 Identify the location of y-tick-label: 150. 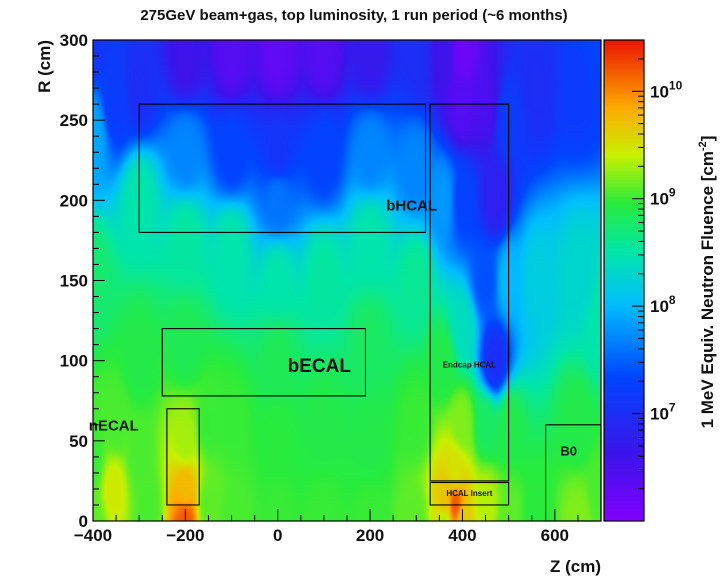
(74, 281).